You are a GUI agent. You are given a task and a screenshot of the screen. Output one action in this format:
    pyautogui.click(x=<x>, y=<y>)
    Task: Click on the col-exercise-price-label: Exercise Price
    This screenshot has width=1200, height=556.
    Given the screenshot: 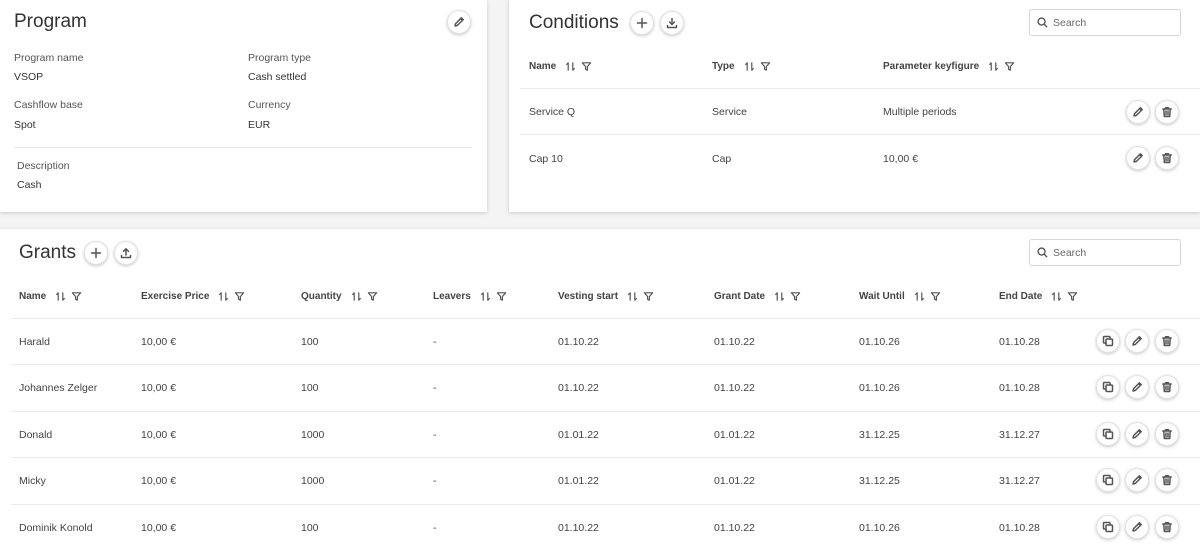 What is the action you would take?
    pyautogui.click(x=175, y=296)
    